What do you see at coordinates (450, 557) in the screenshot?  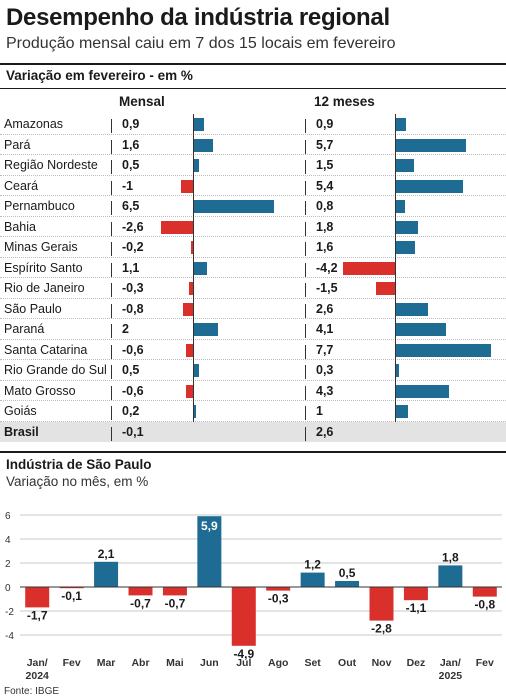 I see `sp-value-label: 1,8` at bounding box center [450, 557].